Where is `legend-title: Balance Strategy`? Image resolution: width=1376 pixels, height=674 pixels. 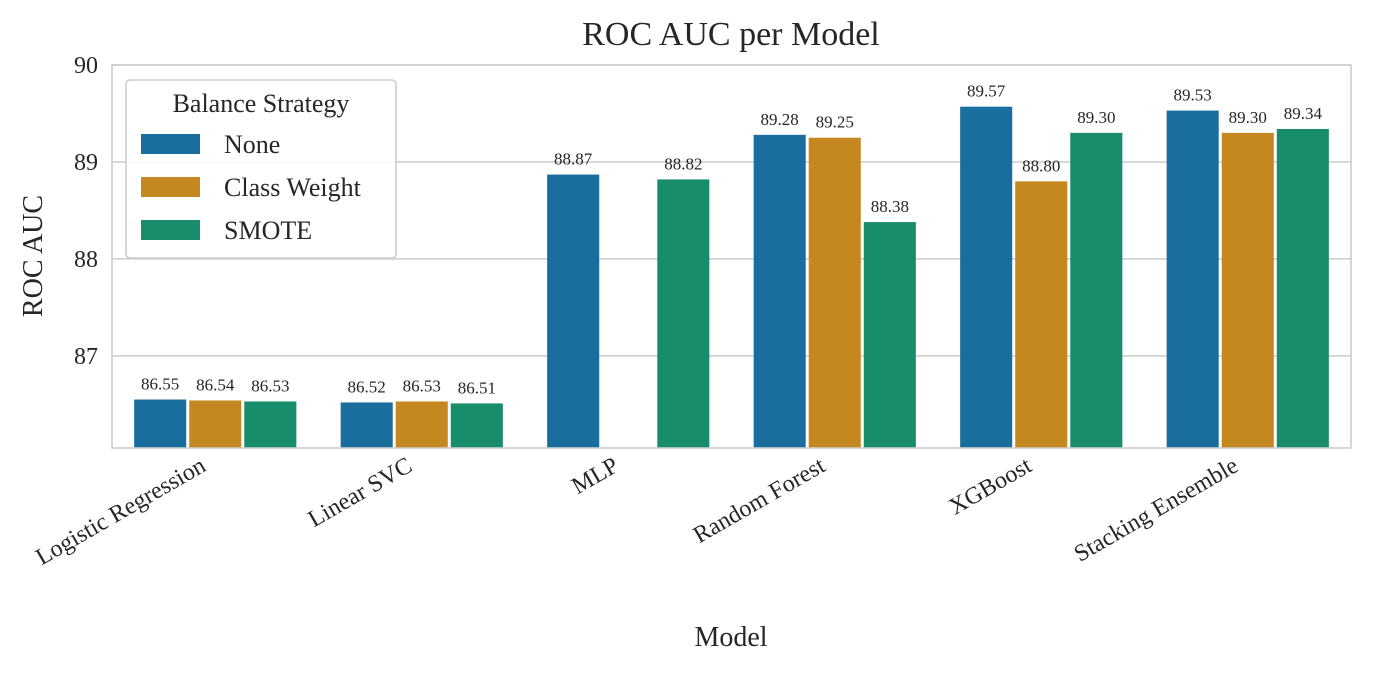
legend-title: Balance Strategy is located at coordinates (261, 103).